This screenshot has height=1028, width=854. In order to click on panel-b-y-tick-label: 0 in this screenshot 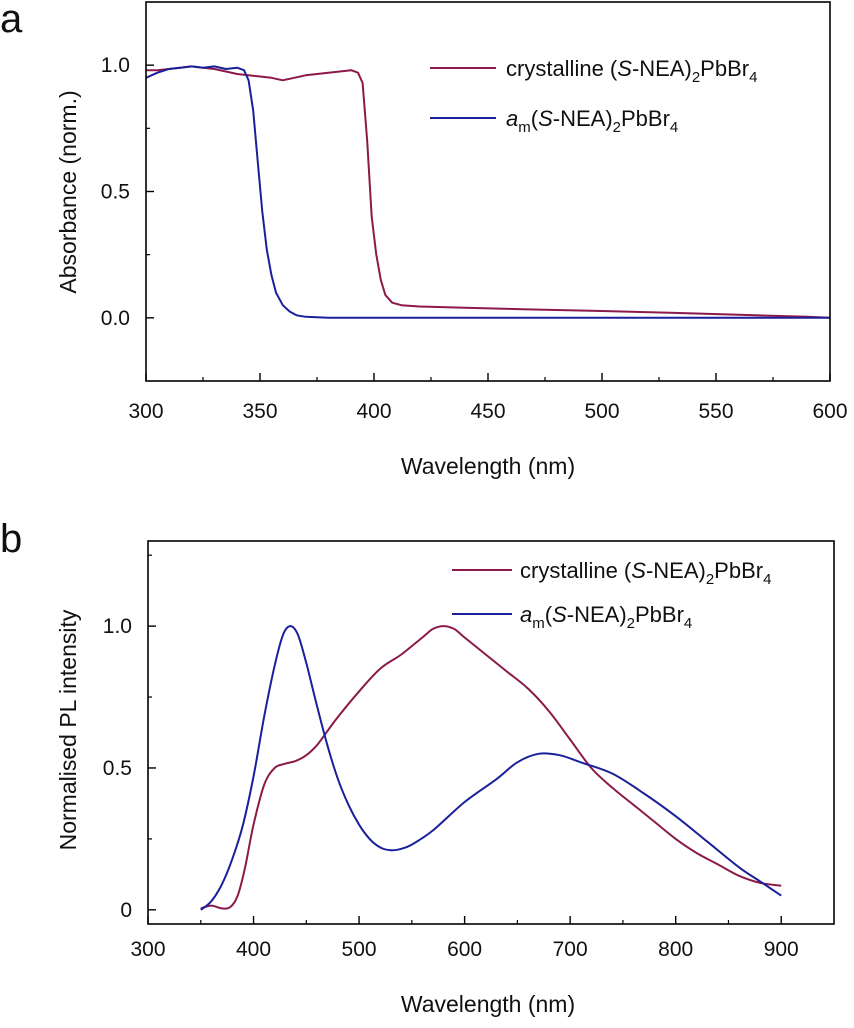, I will do `click(126, 910)`.